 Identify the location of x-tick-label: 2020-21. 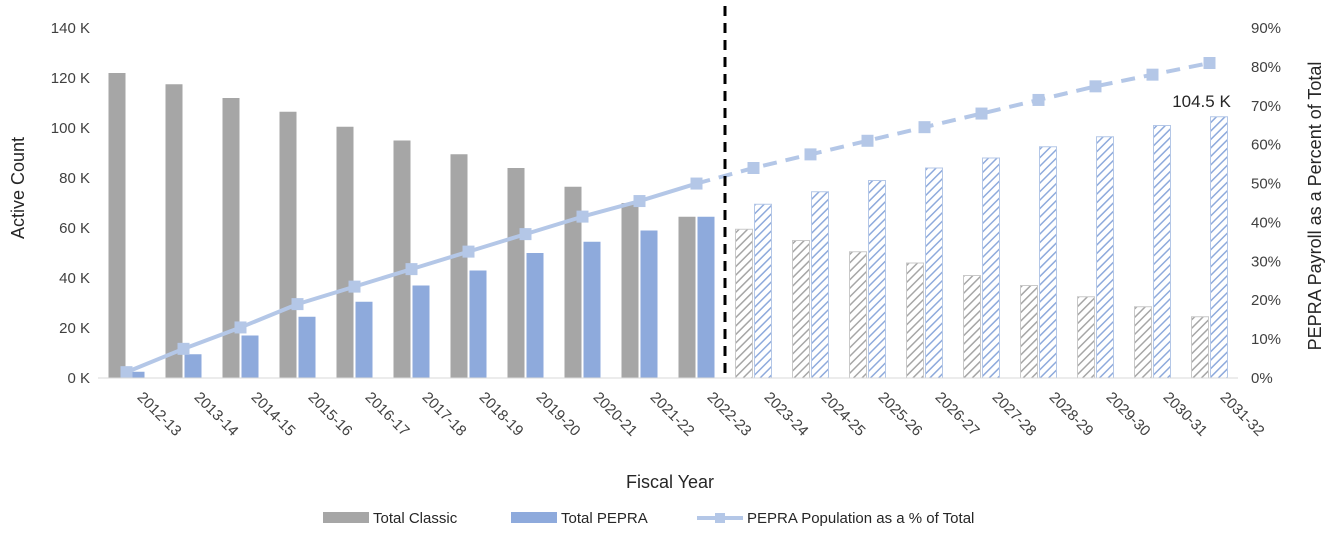
(615, 414).